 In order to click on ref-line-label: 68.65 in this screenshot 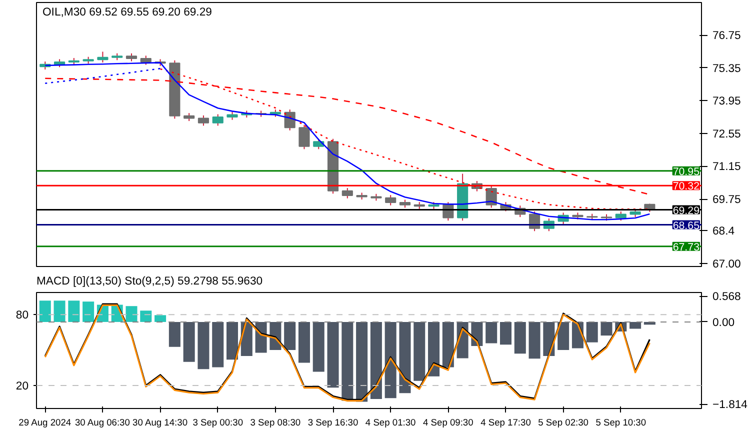, I will do `click(686, 226)`.